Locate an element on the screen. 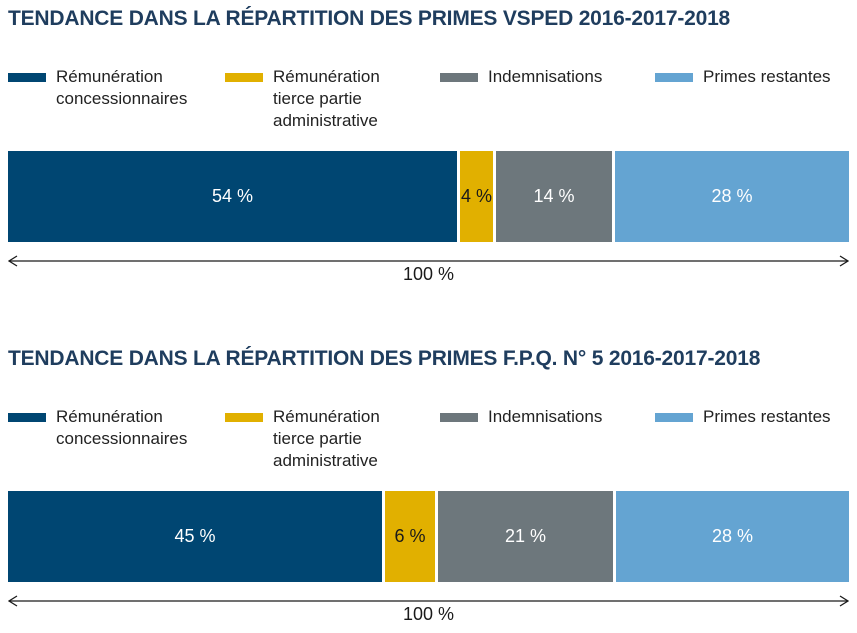 The width and height of the screenshot is (857, 633). data-label: 14 % is located at coordinates (554, 196).